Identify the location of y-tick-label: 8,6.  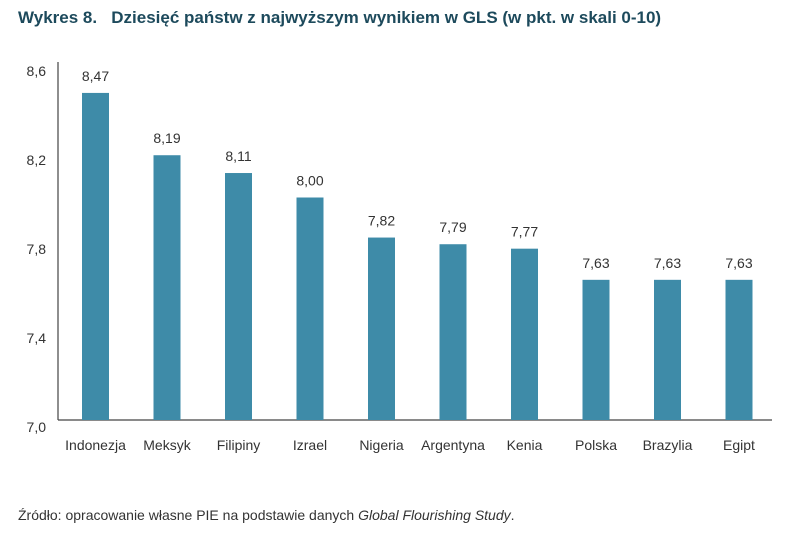
(37, 71).